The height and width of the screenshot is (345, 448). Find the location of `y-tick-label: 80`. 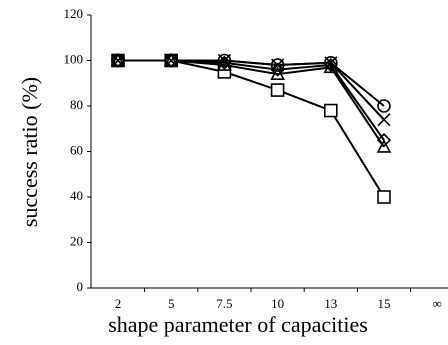

y-tick-label: 80 is located at coordinates (76, 104).